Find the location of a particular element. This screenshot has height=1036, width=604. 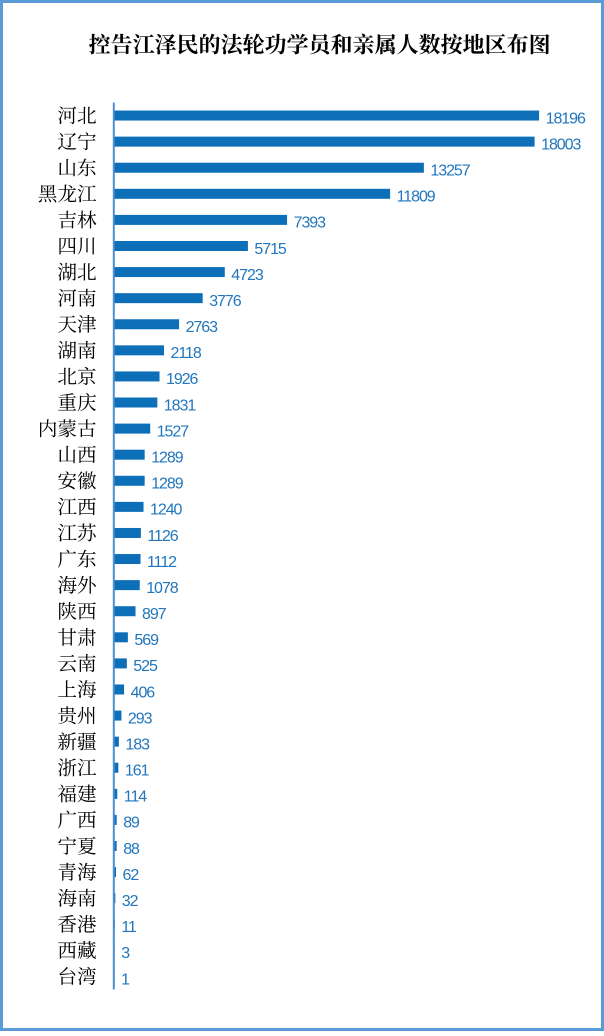

svg-text: 1831 is located at coordinates (180, 405).